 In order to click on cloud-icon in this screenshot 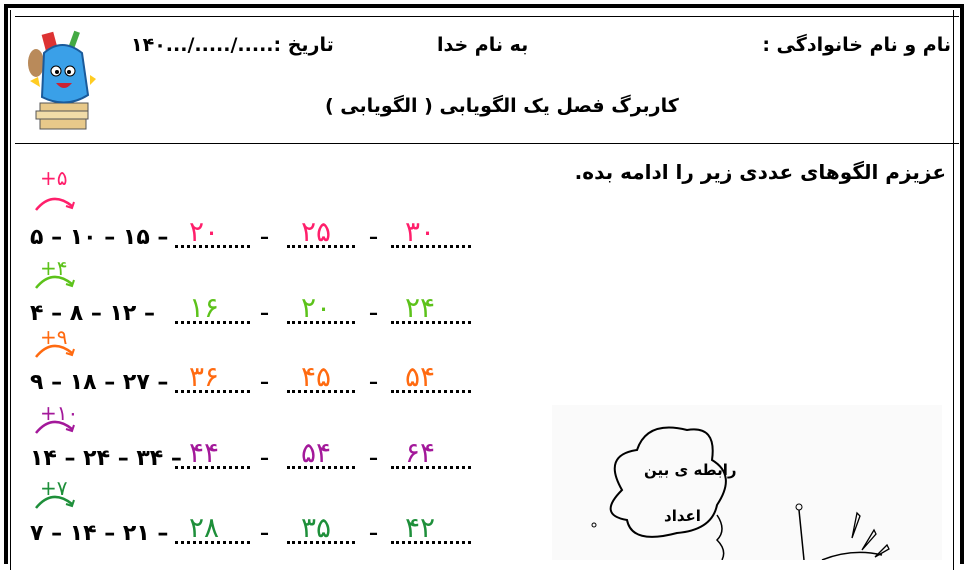, I will do `click(740, 493)`.